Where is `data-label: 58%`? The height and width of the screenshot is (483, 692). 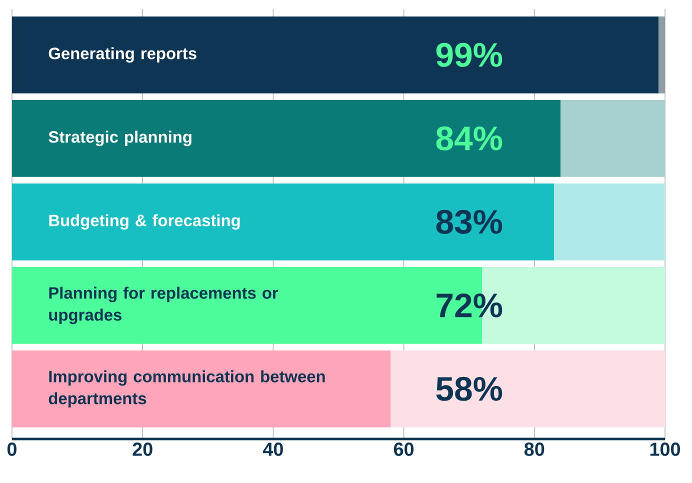 data-label: 58% is located at coordinates (469, 388).